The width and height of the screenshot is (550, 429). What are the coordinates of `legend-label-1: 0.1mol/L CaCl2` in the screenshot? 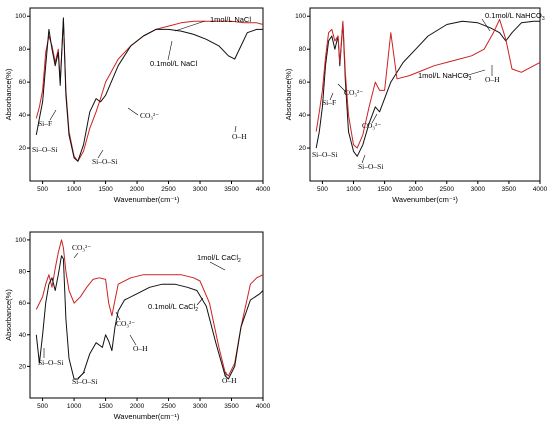 It's located at (173, 307).